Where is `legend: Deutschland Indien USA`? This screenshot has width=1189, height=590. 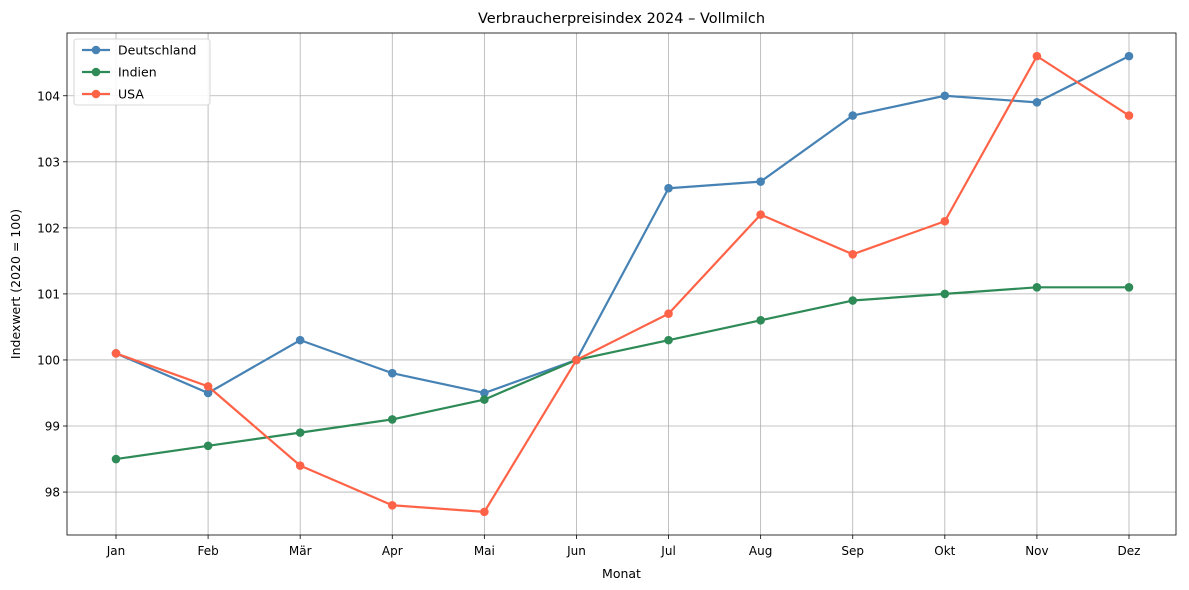 legend: Deutschland Indien USA is located at coordinates (142, 72).